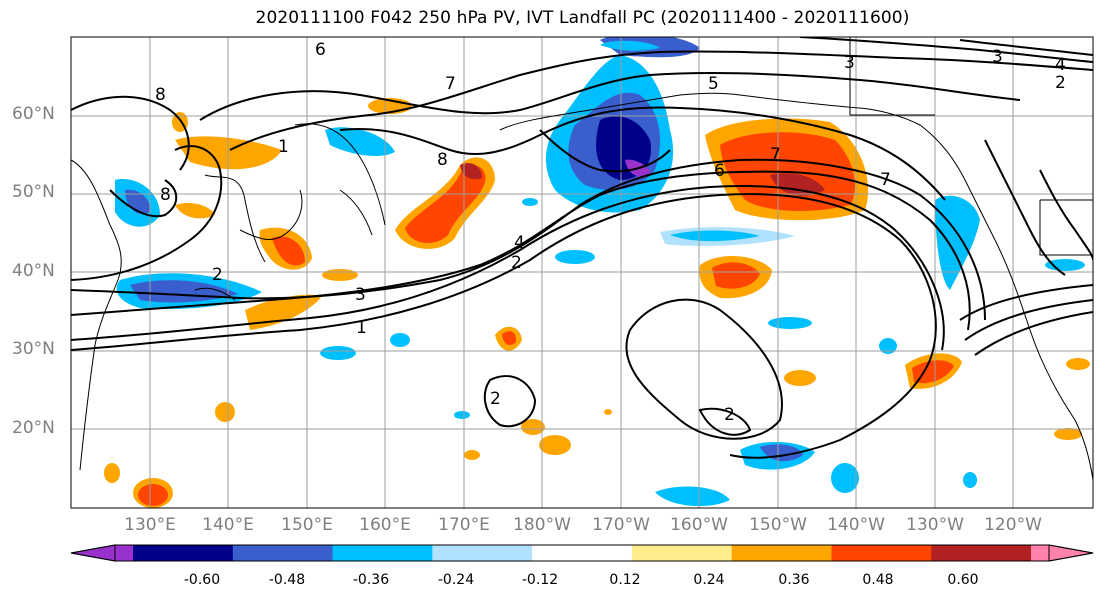 This screenshot has height=601, width=1105. What do you see at coordinates (33, 271) in the screenshot?
I see `lat-label: 40°N` at bounding box center [33, 271].